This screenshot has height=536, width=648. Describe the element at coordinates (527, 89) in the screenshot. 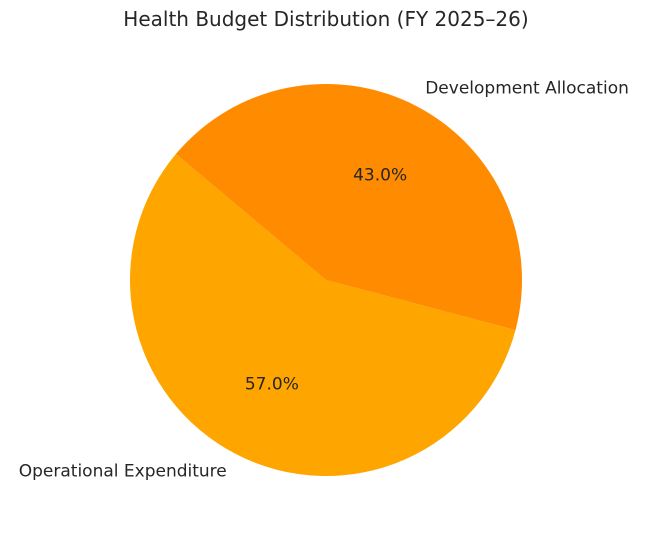

I see `slice-label: Development Allocation` at that location.